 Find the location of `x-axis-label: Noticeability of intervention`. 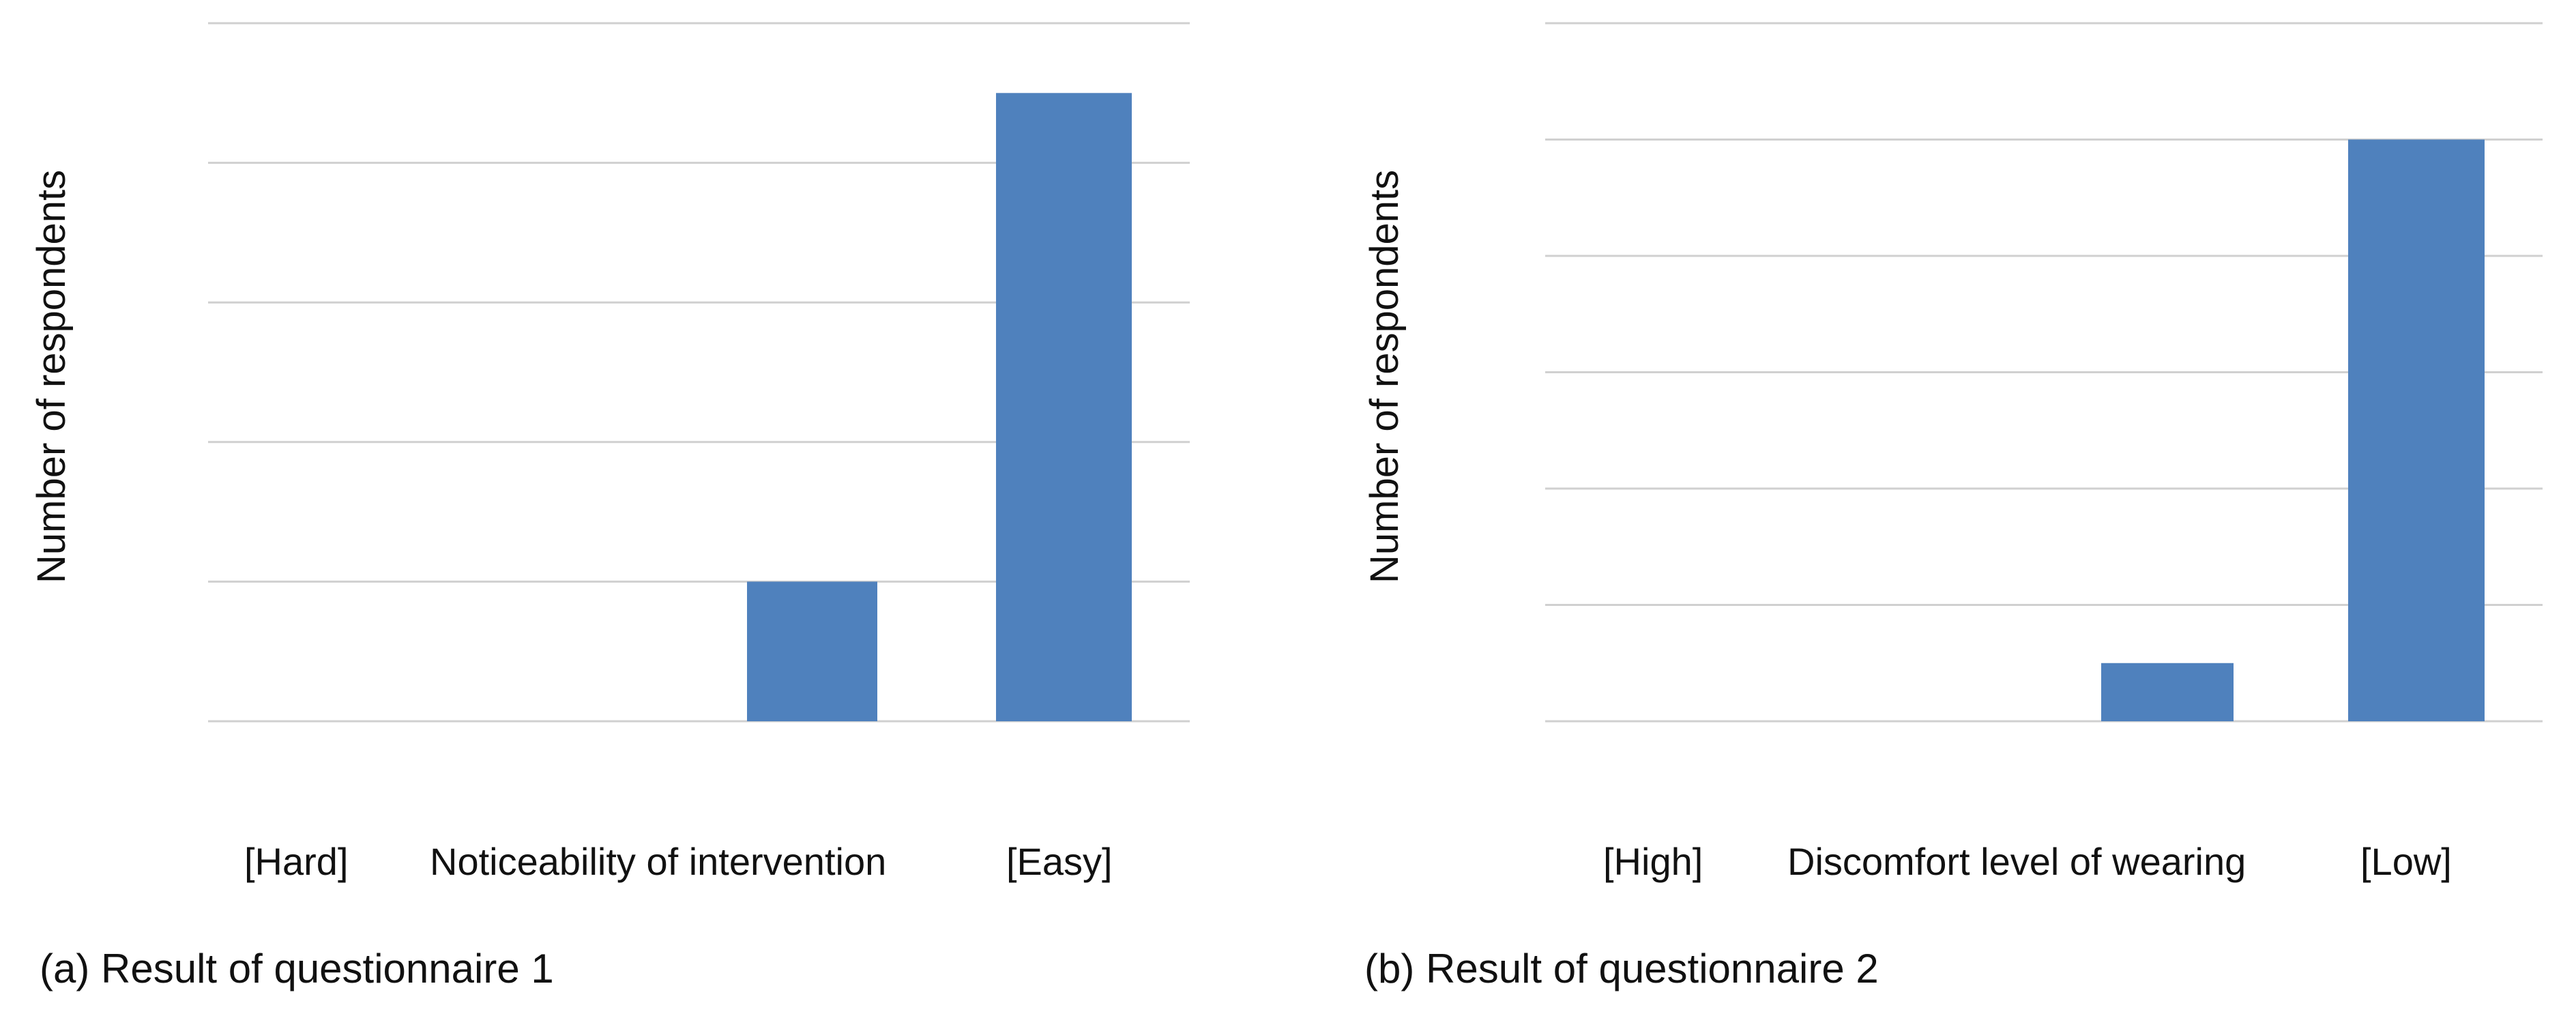

x-axis-label: Noticeability of intervention is located at coordinates (658, 861).